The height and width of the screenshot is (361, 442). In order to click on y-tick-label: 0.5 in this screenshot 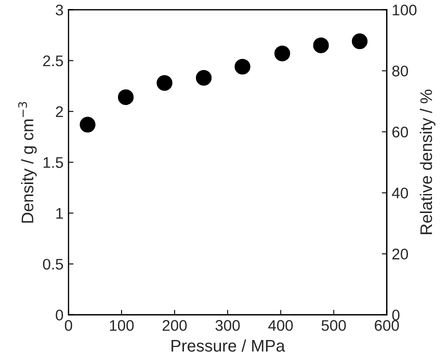, I will do `click(53, 264)`.